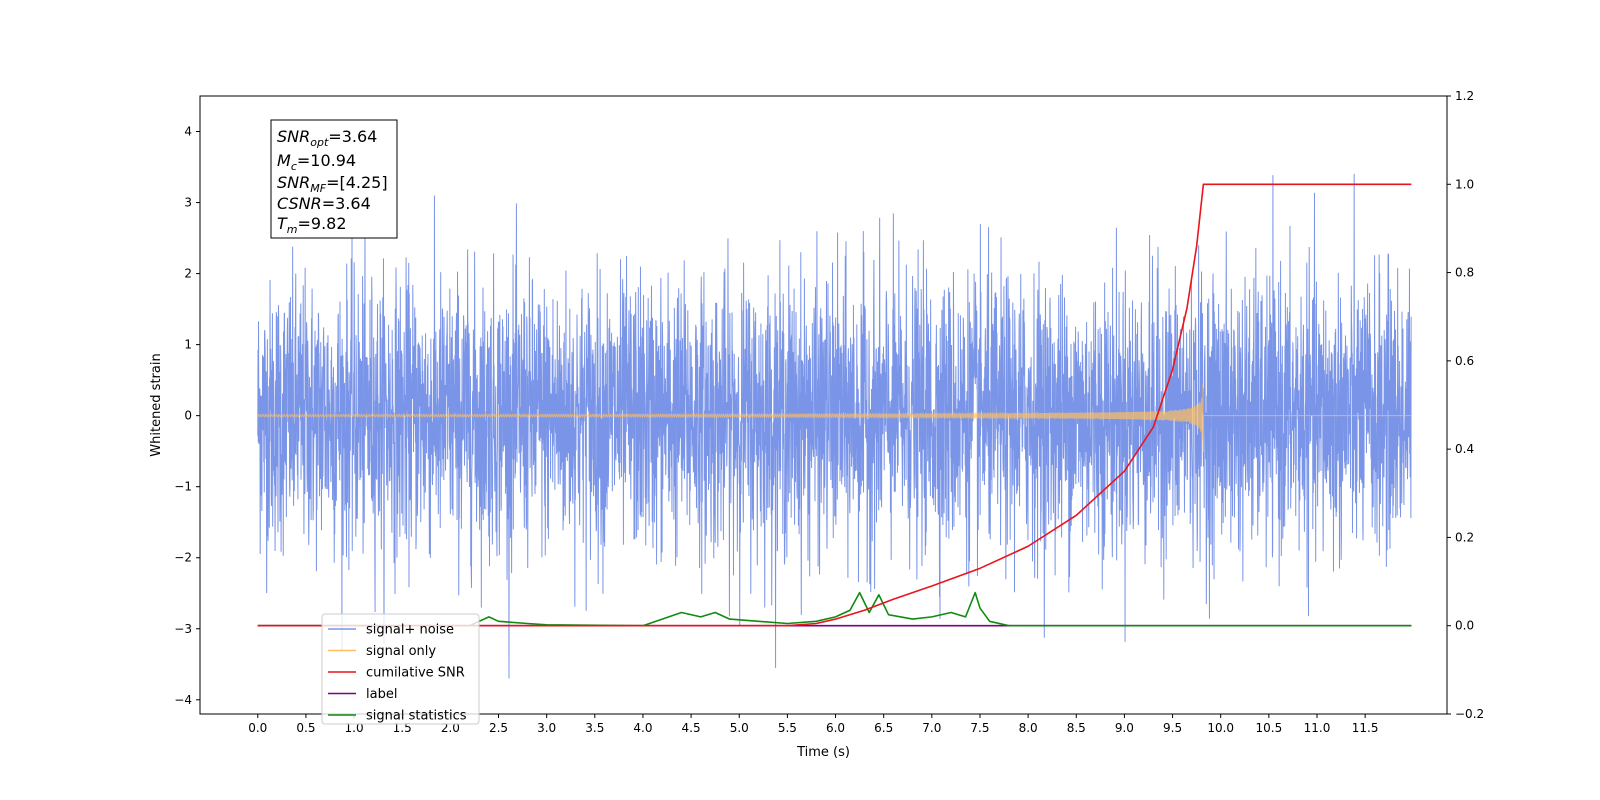 The width and height of the screenshot is (1600, 800). What do you see at coordinates (188, 203) in the screenshot?
I see `y-tick-label: 3` at bounding box center [188, 203].